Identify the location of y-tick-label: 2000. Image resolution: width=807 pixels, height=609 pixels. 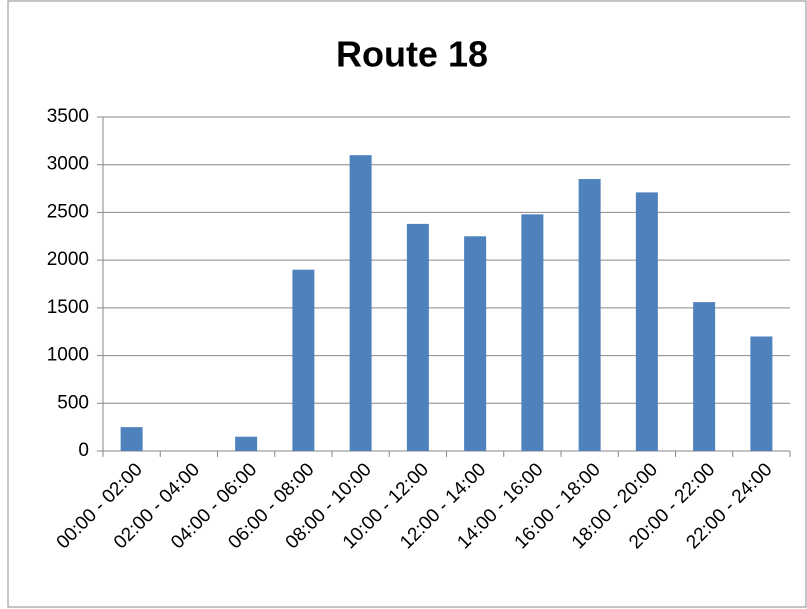
(68, 259).